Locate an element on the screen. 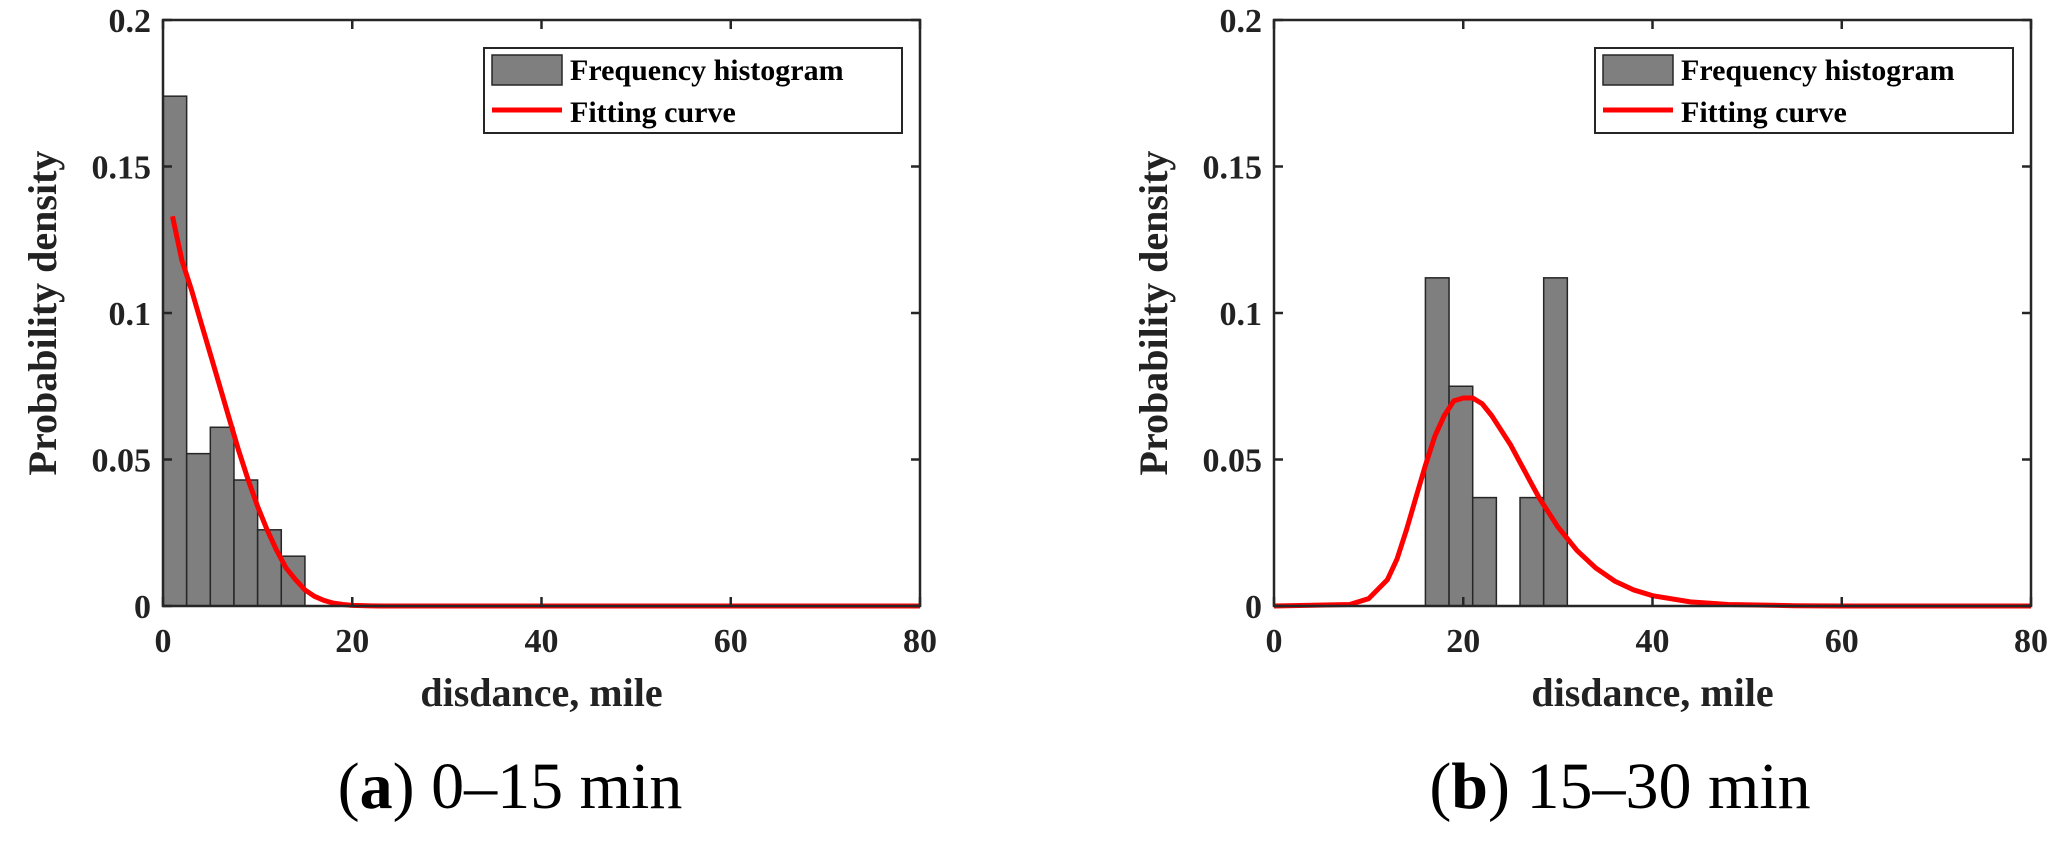 Image resolution: width=2066 pixels, height=853 pixels. caption-letter: b is located at coordinates (1469, 786).